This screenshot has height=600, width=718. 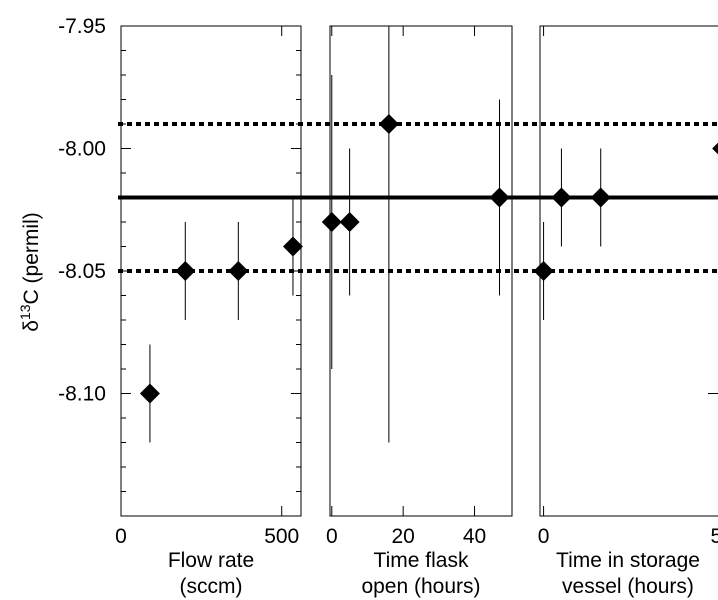 What do you see at coordinates (211, 586) in the screenshot?
I see `x-axis-title: (sccm)` at bounding box center [211, 586].